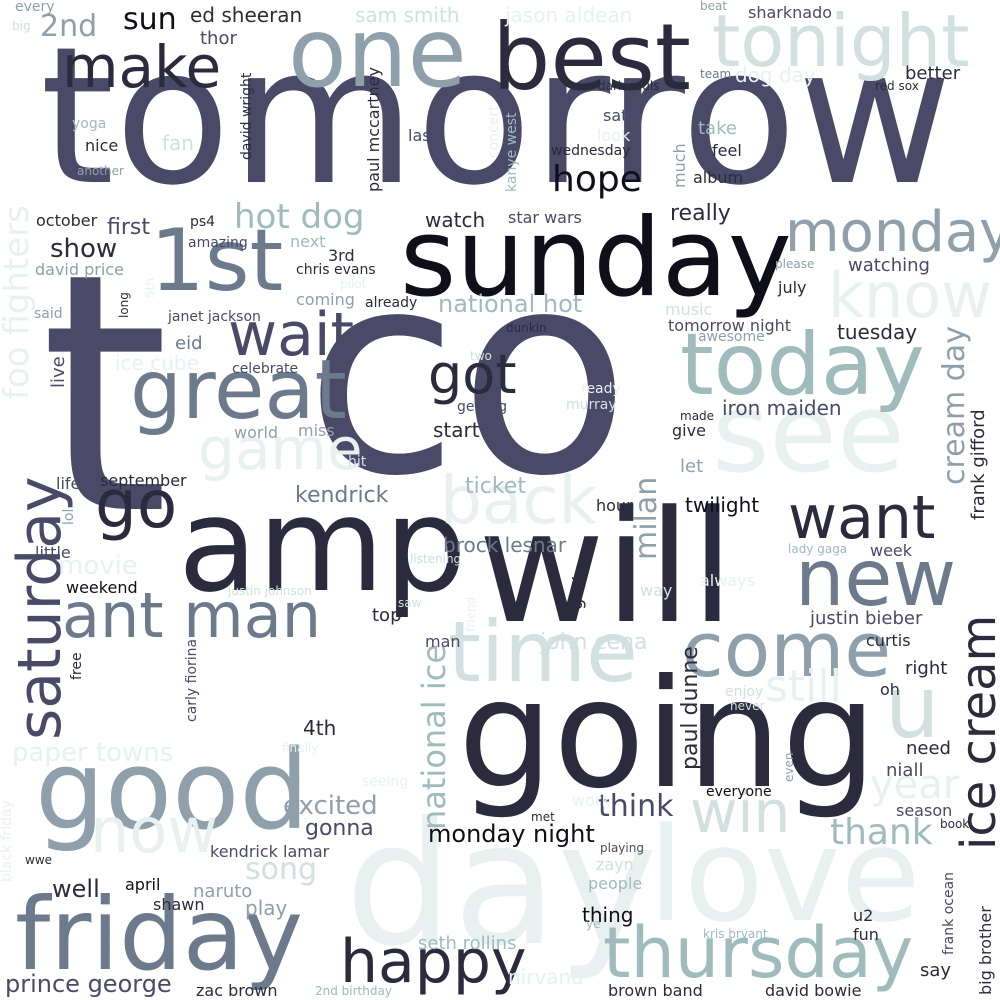 This screenshot has width=1000, height=1000. What do you see at coordinates (718, 177) in the screenshot?
I see `word-album: album` at bounding box center [718, 177].